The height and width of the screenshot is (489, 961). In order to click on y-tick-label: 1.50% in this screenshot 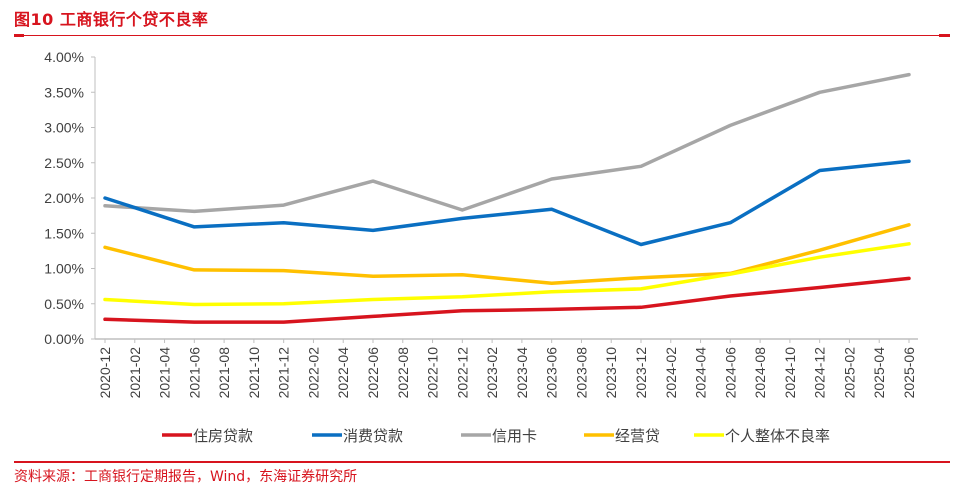, I will do `click(64, 233)`.